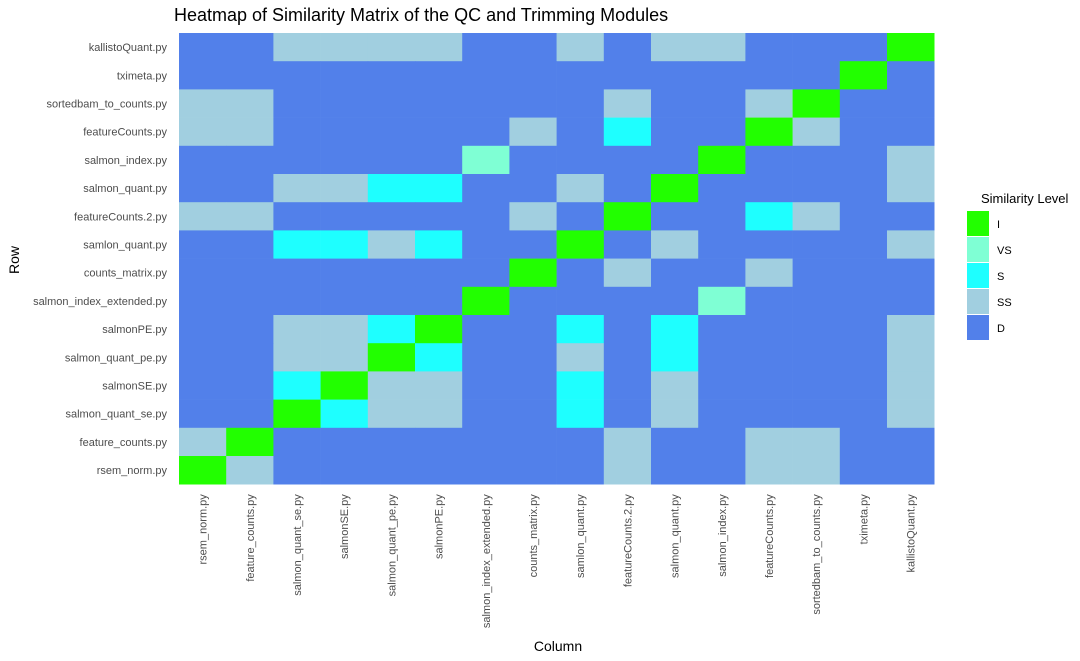 This screenshot has height=661, width=1080. I want to click on column-tick-label: featureCounts.py, so click(770, 536).